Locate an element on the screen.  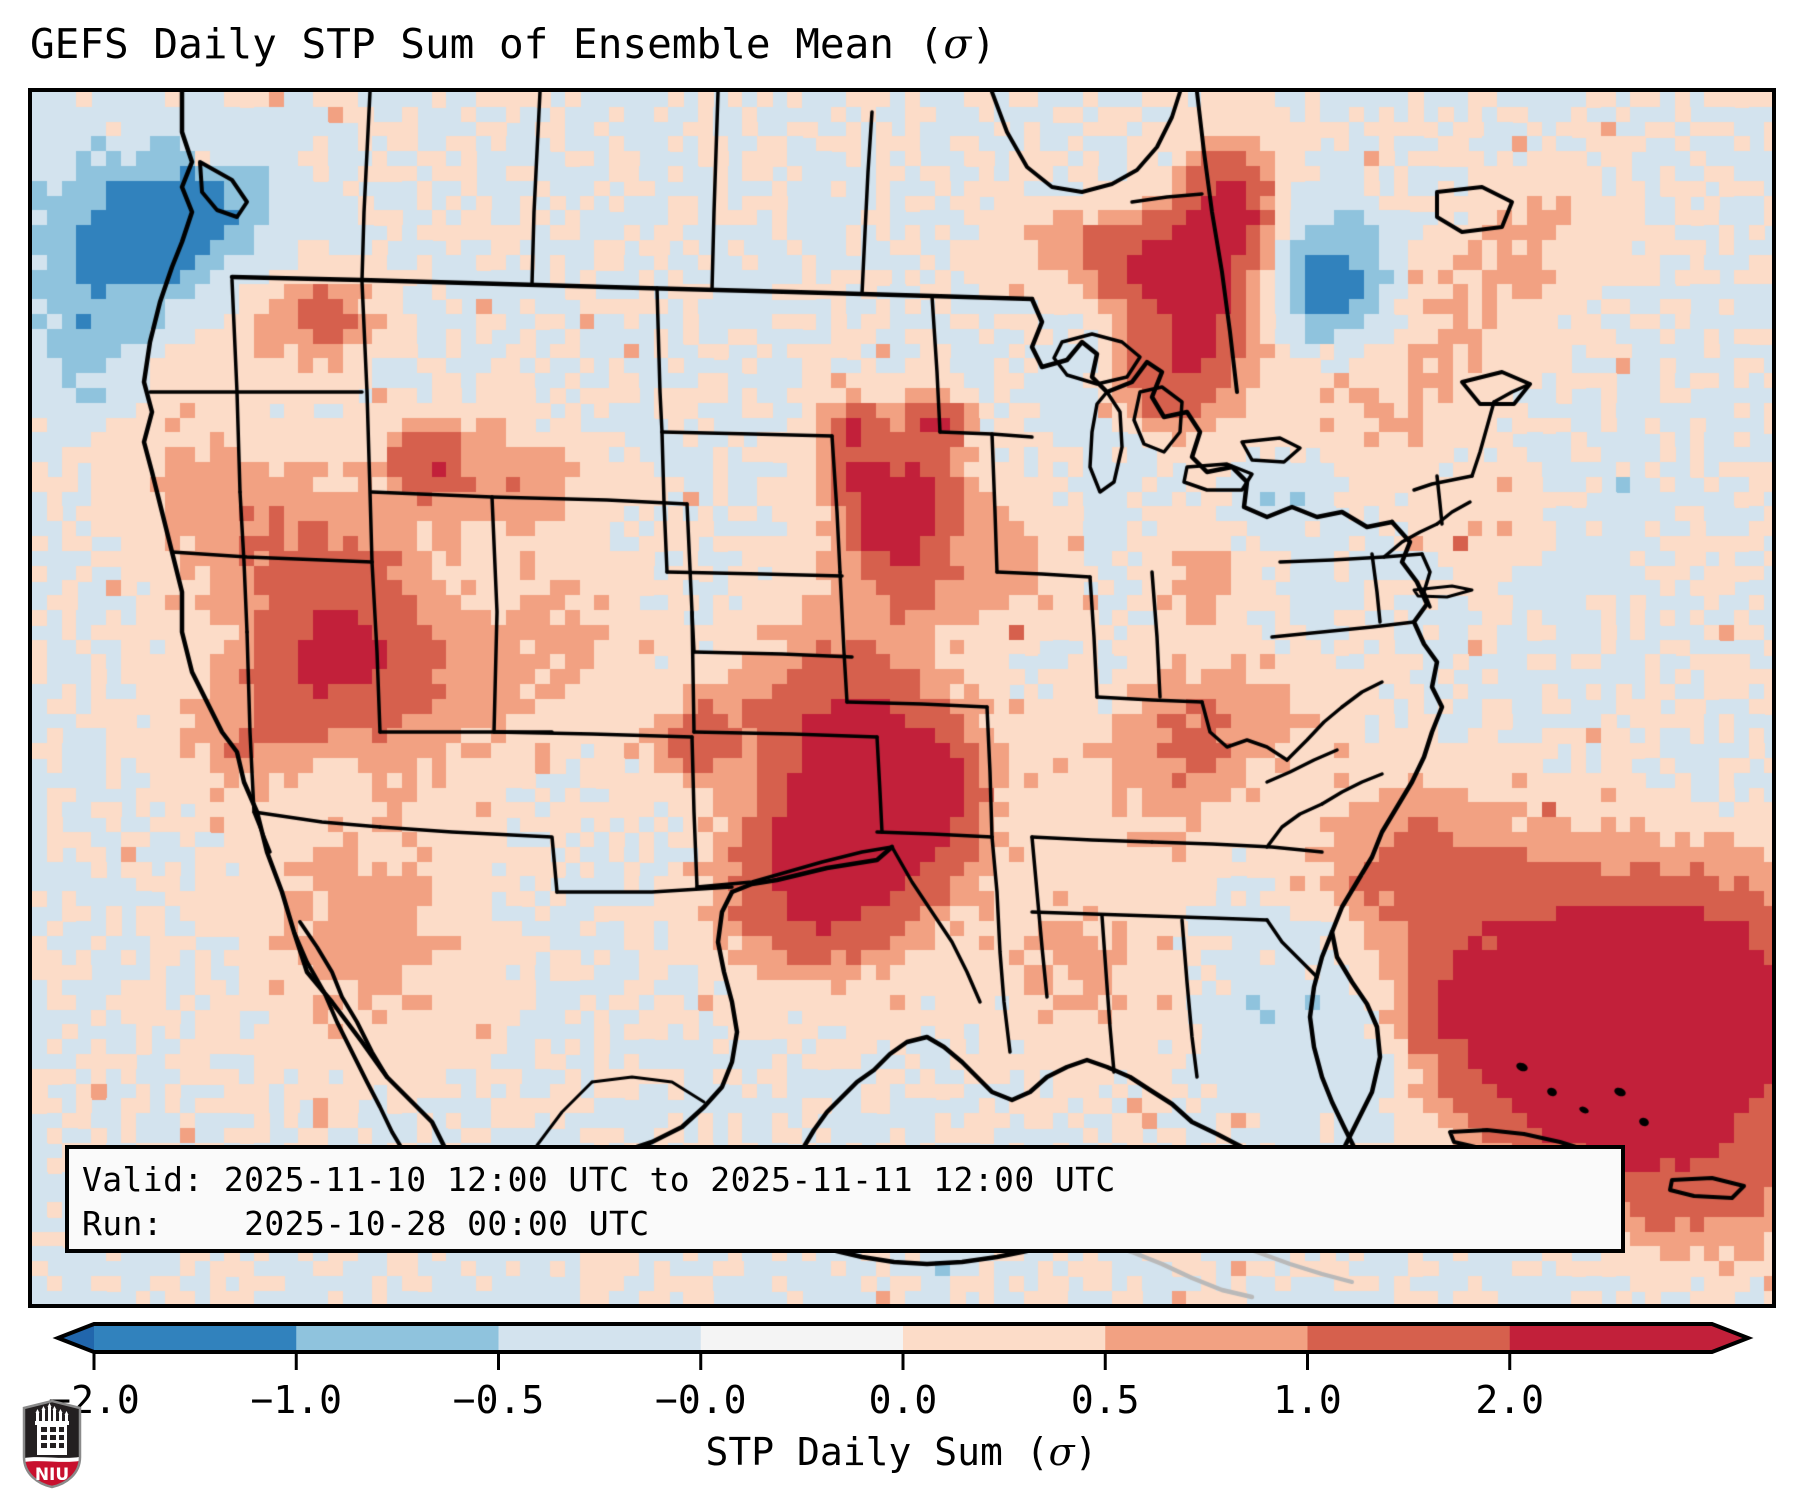
colorbar-tick-labels: −2.0 −1.0 −0.5 −0.0 0.0 0.5 1.0 2.0 is located at coordinates (901, 1403).